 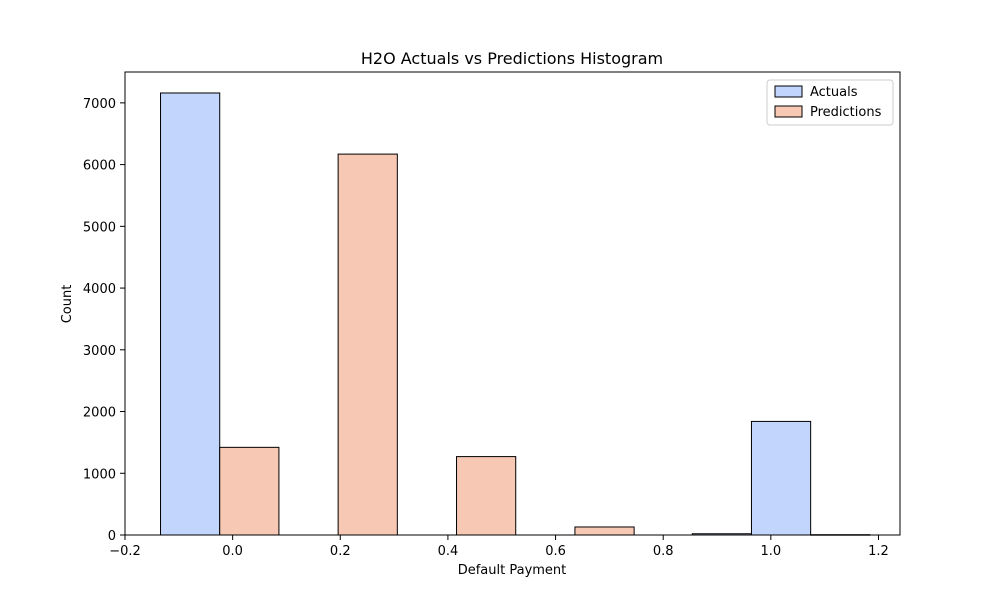 What do you see at coordinates (99, 104) in the screenshot?
I see `y-tick-label: 7000` at bounding box center [99, 104].